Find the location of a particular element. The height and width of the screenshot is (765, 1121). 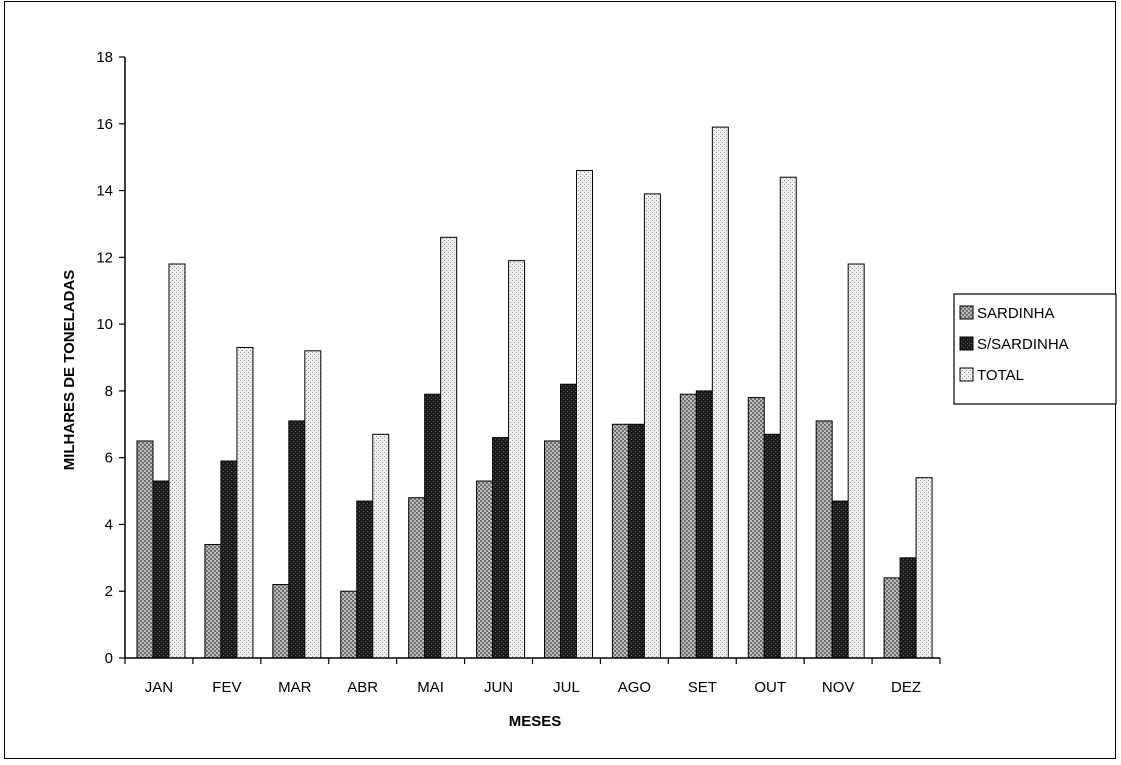

bar-sardinha-nov is located at coordinates (824, 539).